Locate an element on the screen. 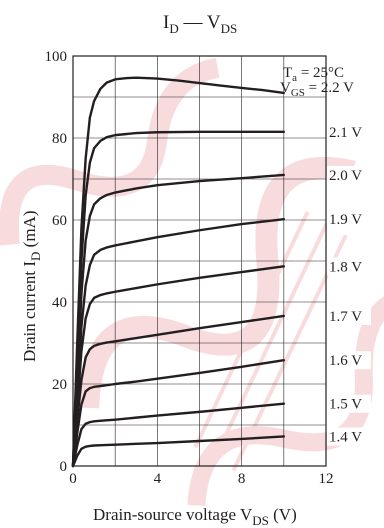 Image resolution: width=384 pixels, height=528 pixels. y-axis-label: Drain current ID (mA) is located at coordinates (31, 286).